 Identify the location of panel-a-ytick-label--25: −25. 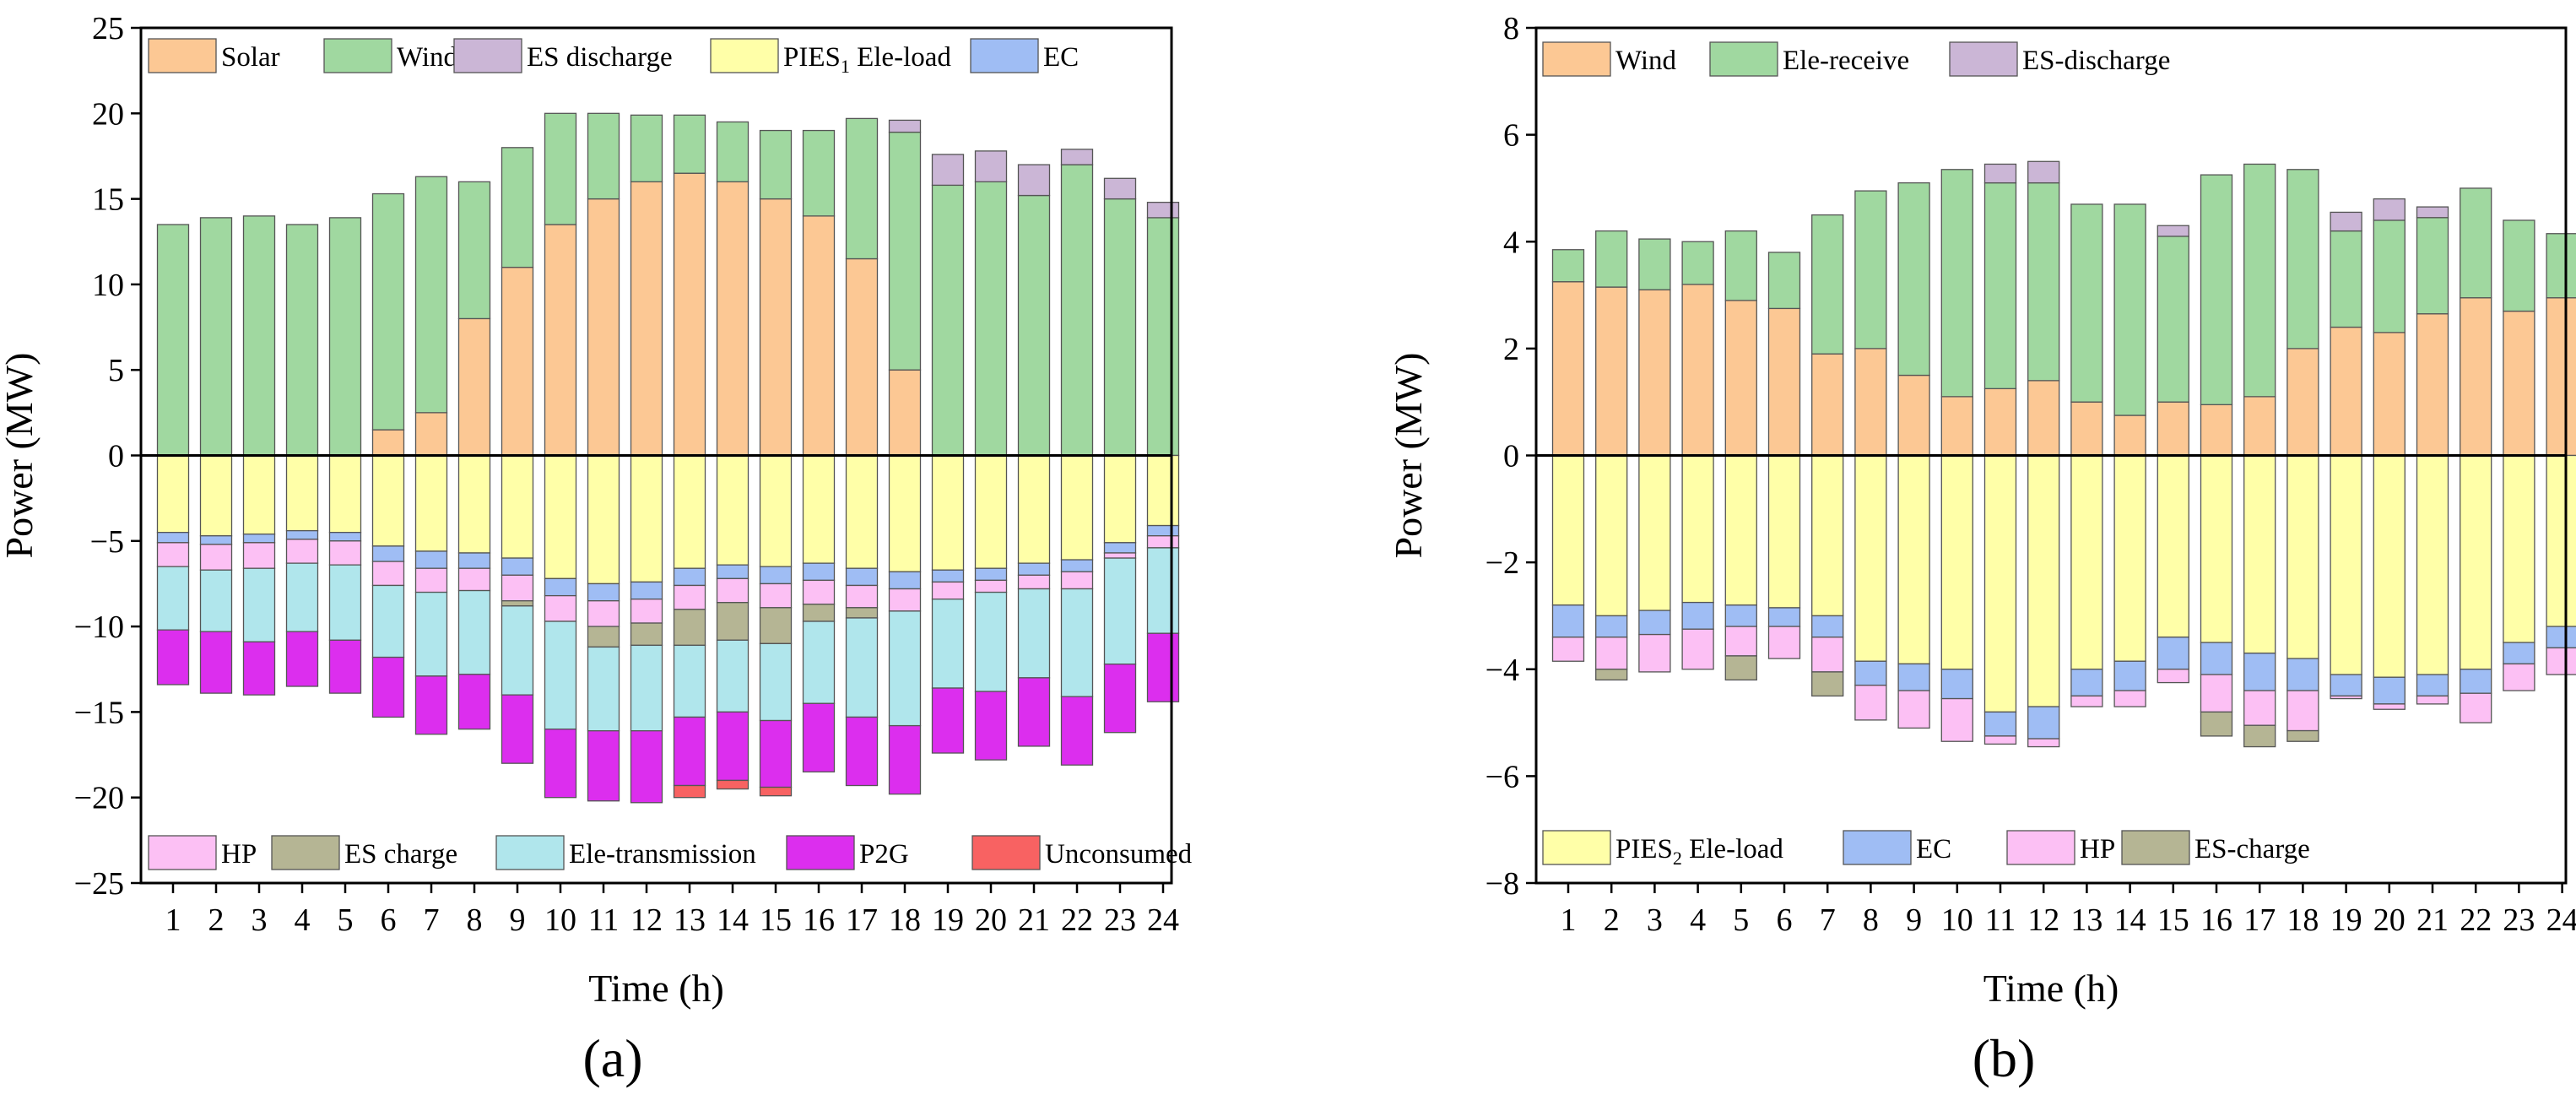
(99, 884).